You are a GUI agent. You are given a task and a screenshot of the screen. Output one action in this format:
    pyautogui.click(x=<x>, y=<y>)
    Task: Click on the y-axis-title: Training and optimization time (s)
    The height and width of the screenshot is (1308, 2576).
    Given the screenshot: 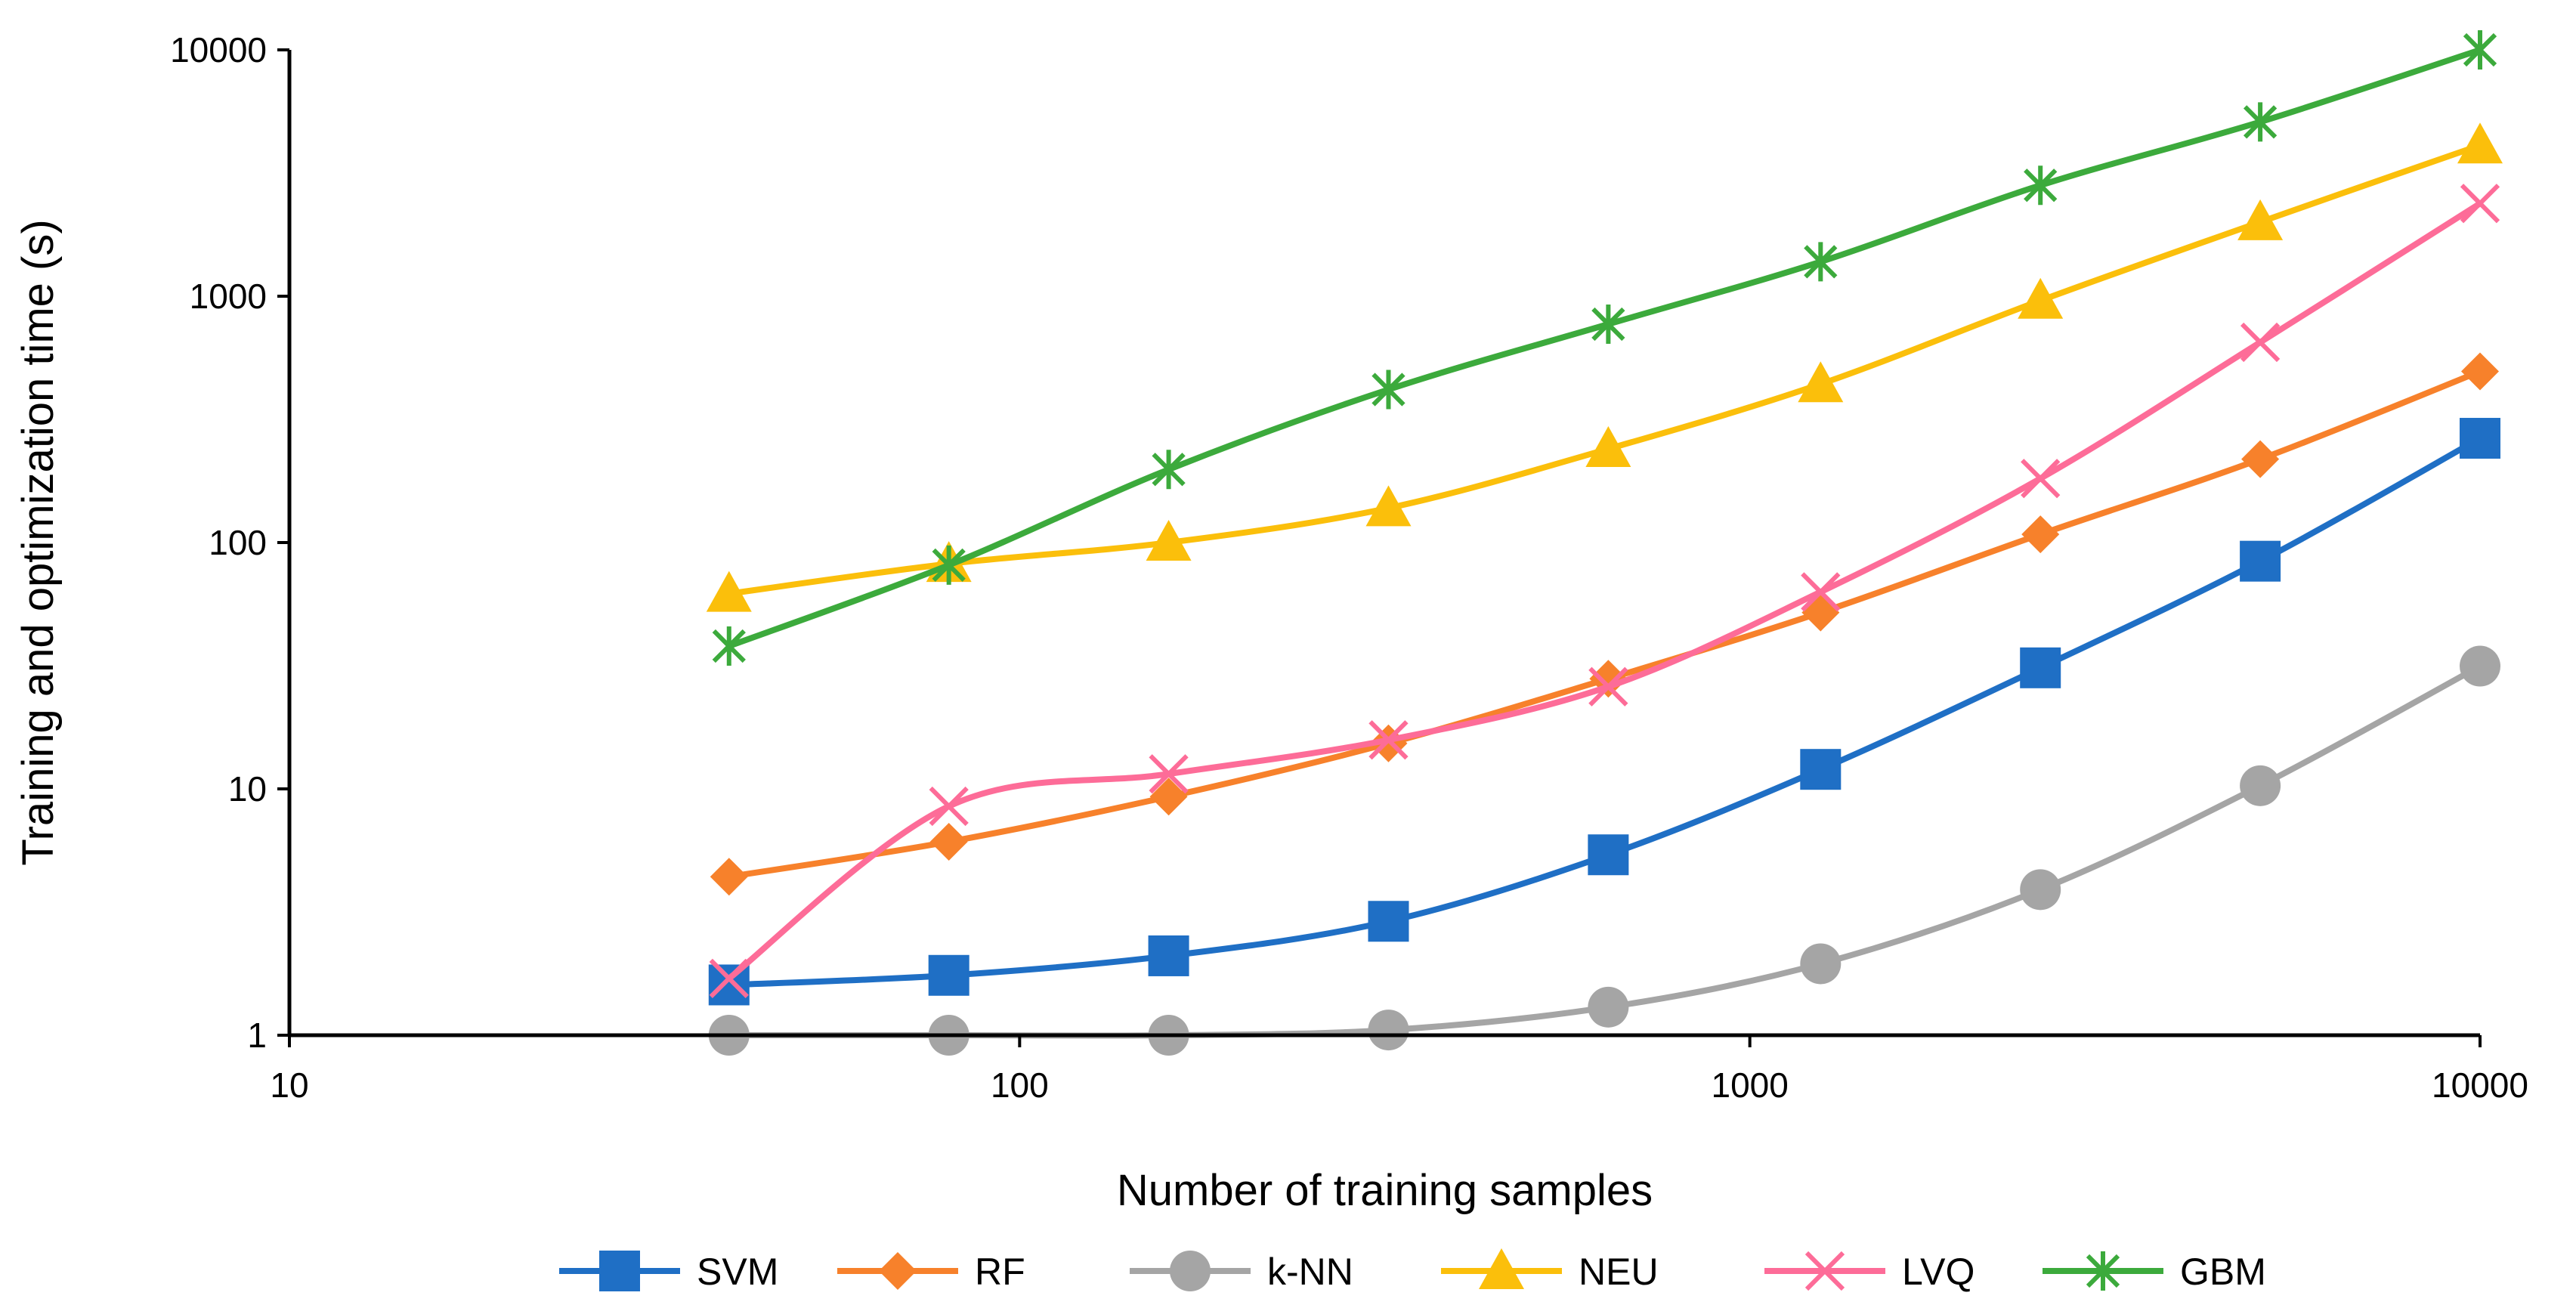 What is the action you would take?
    pyautogui.click(x=38, y=542)
    